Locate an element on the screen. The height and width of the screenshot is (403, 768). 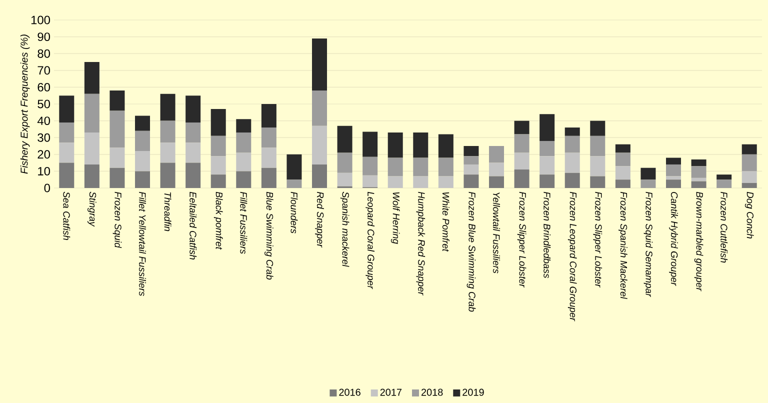
x-tick-label: Frozen Brindledbass is located at coordinates (547, 235).